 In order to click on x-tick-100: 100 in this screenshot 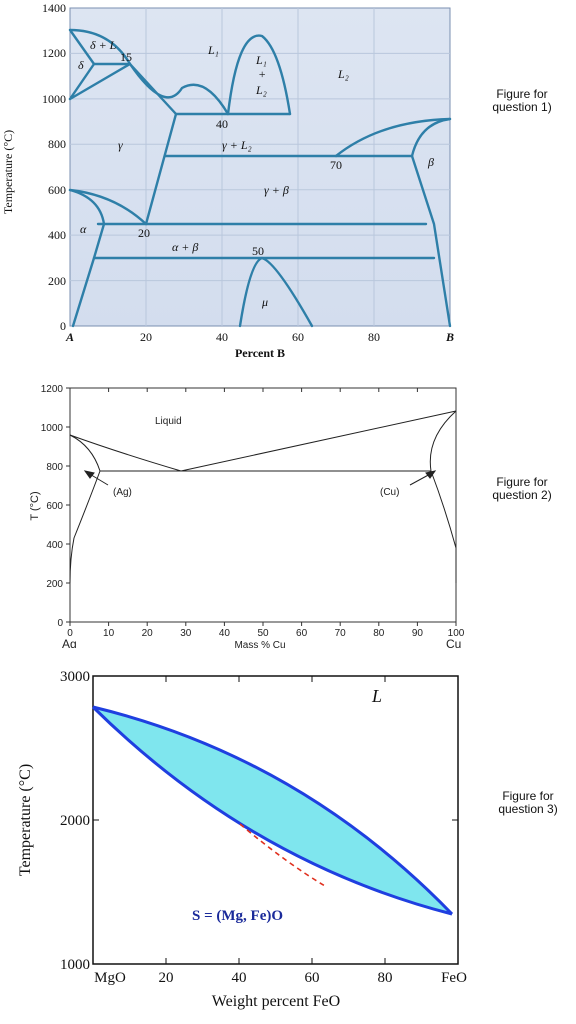, I will do `click(456, 633)`.